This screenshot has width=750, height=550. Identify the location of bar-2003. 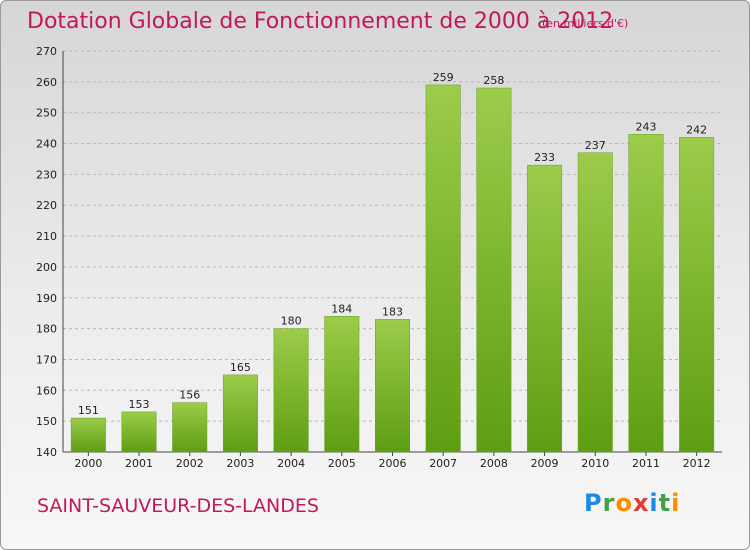
(240, 413).